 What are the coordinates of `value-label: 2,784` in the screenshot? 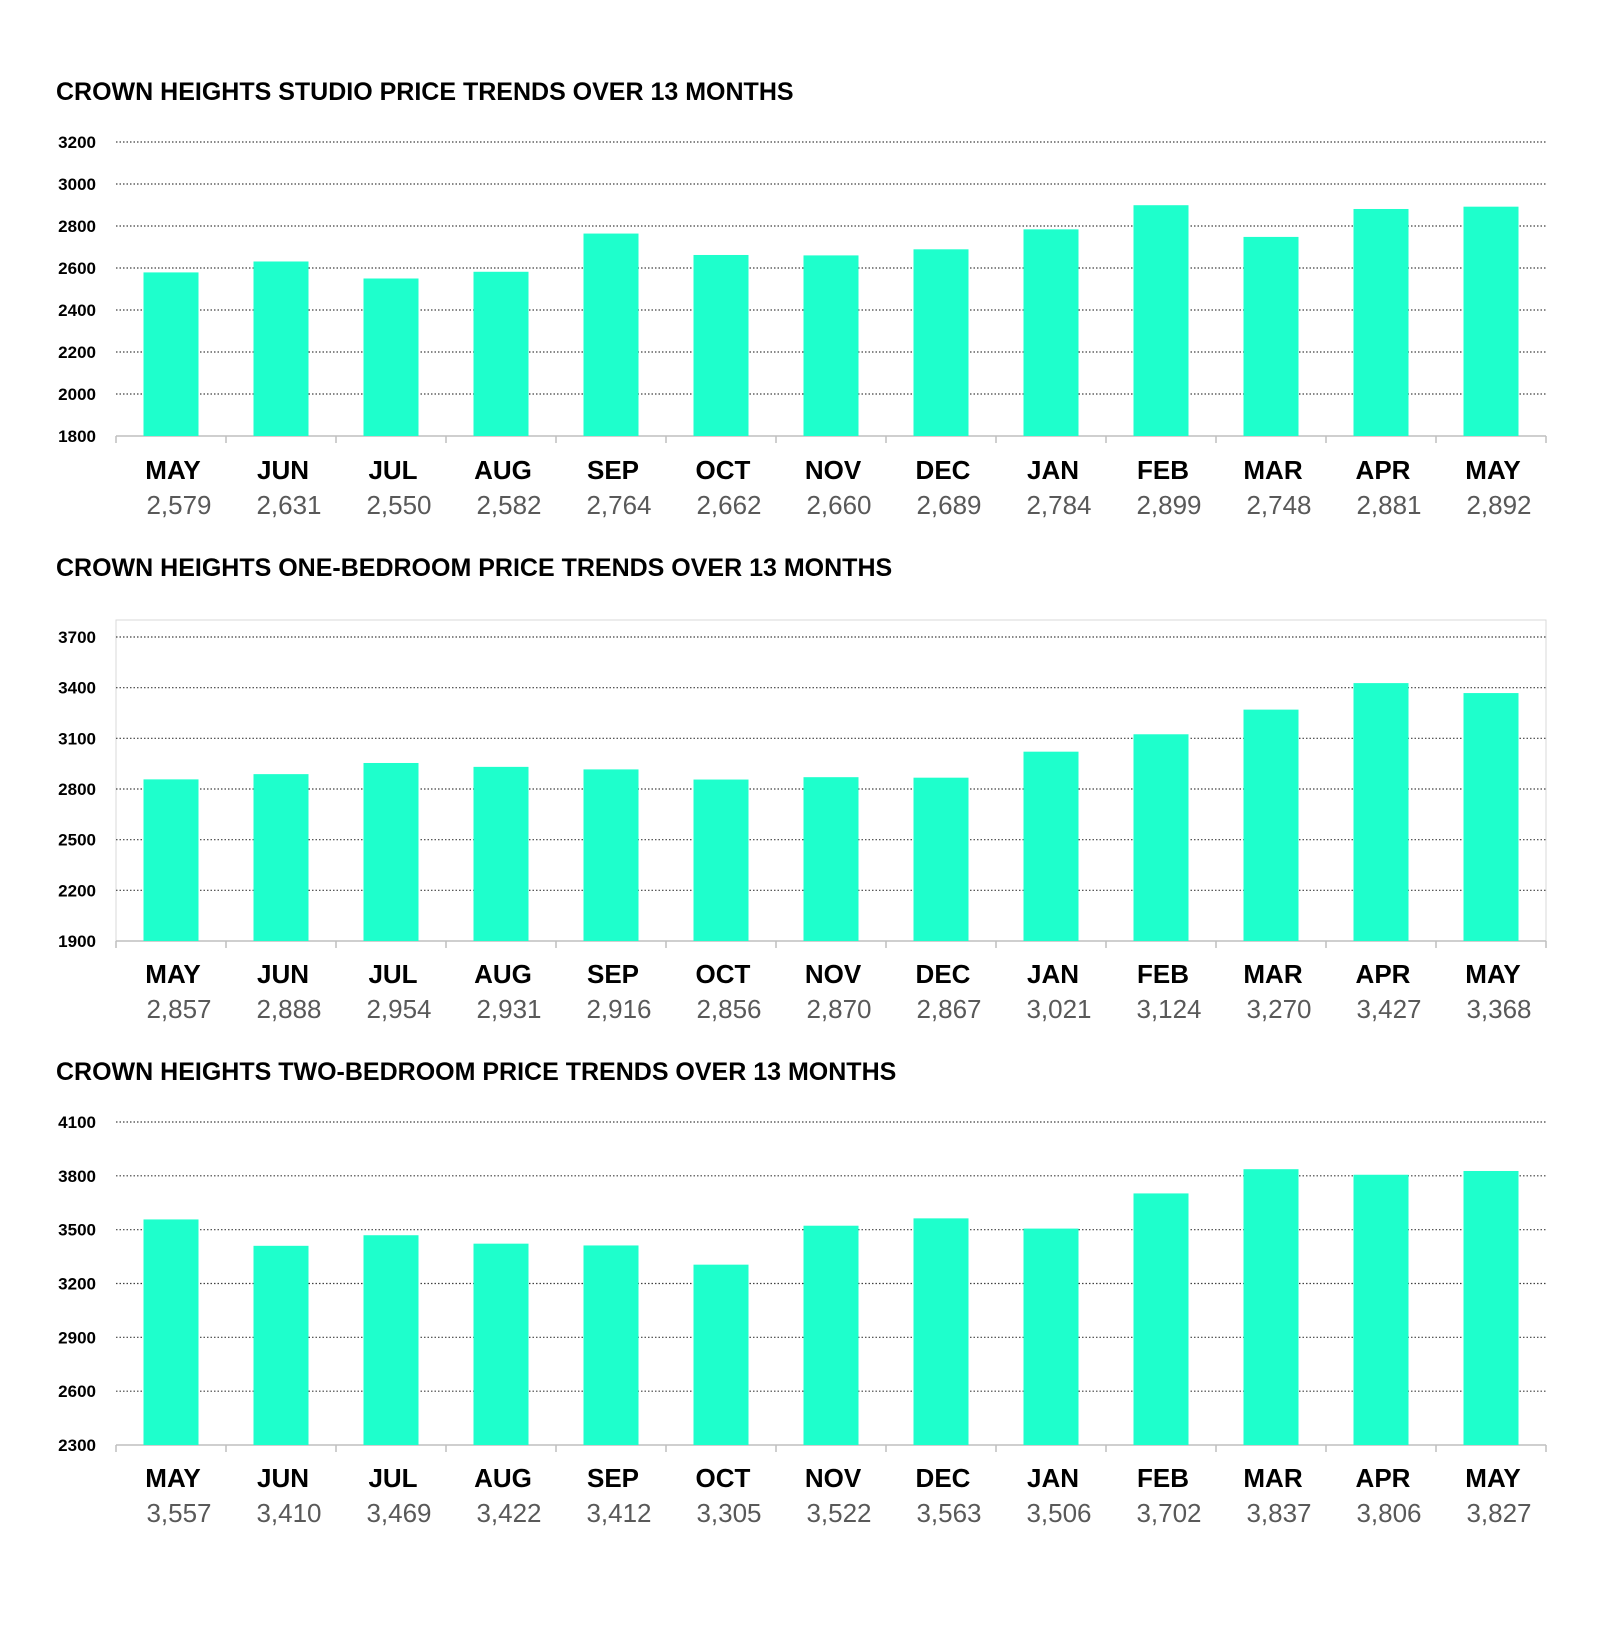 It's located at (1058, 505).